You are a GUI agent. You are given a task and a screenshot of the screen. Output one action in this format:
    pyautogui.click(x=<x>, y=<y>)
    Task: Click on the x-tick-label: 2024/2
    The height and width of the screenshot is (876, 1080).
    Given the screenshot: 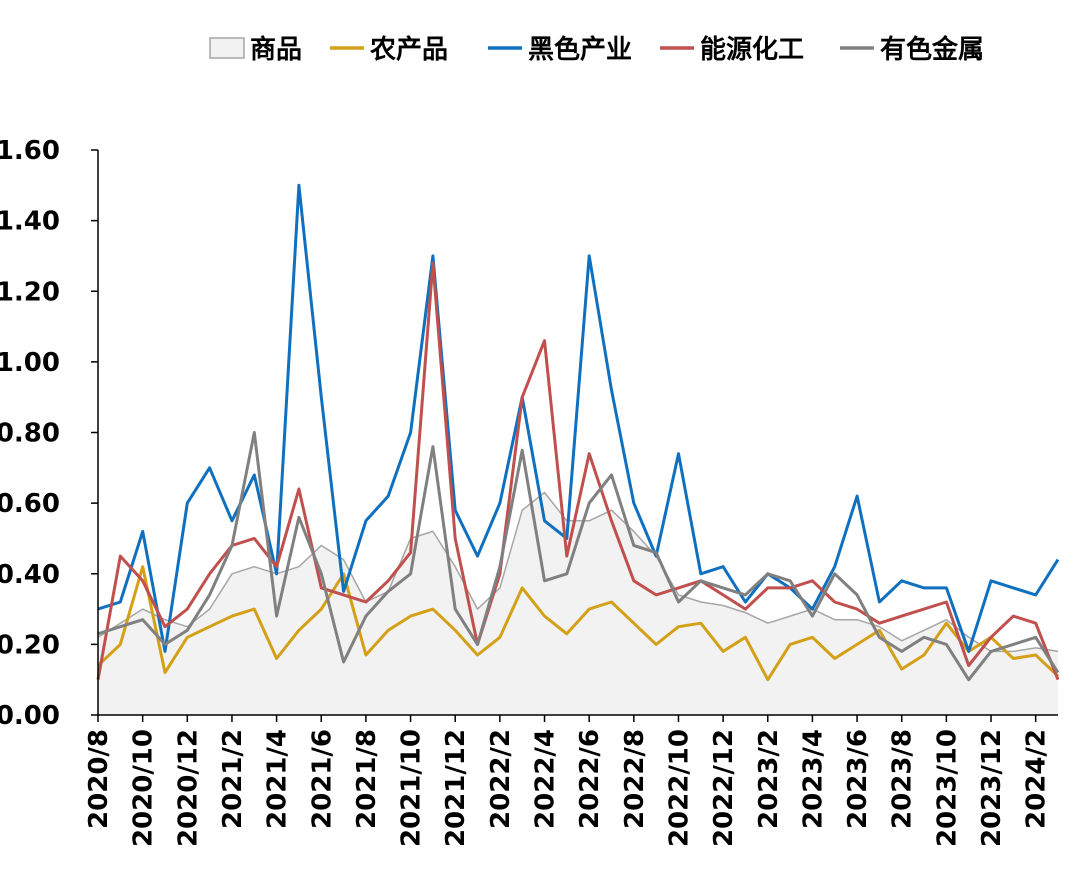 What is the action you would take?
    pyautogui.click(x=1037, y=779)
    